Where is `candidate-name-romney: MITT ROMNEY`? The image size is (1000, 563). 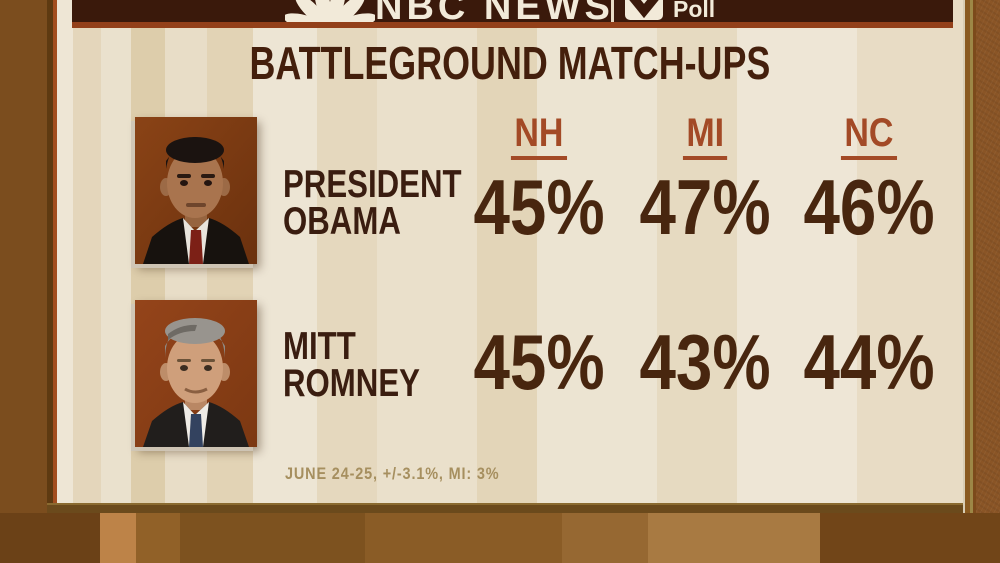
candidate-name-romney: MITT ROMNEY is located at coordinates (351, 365).